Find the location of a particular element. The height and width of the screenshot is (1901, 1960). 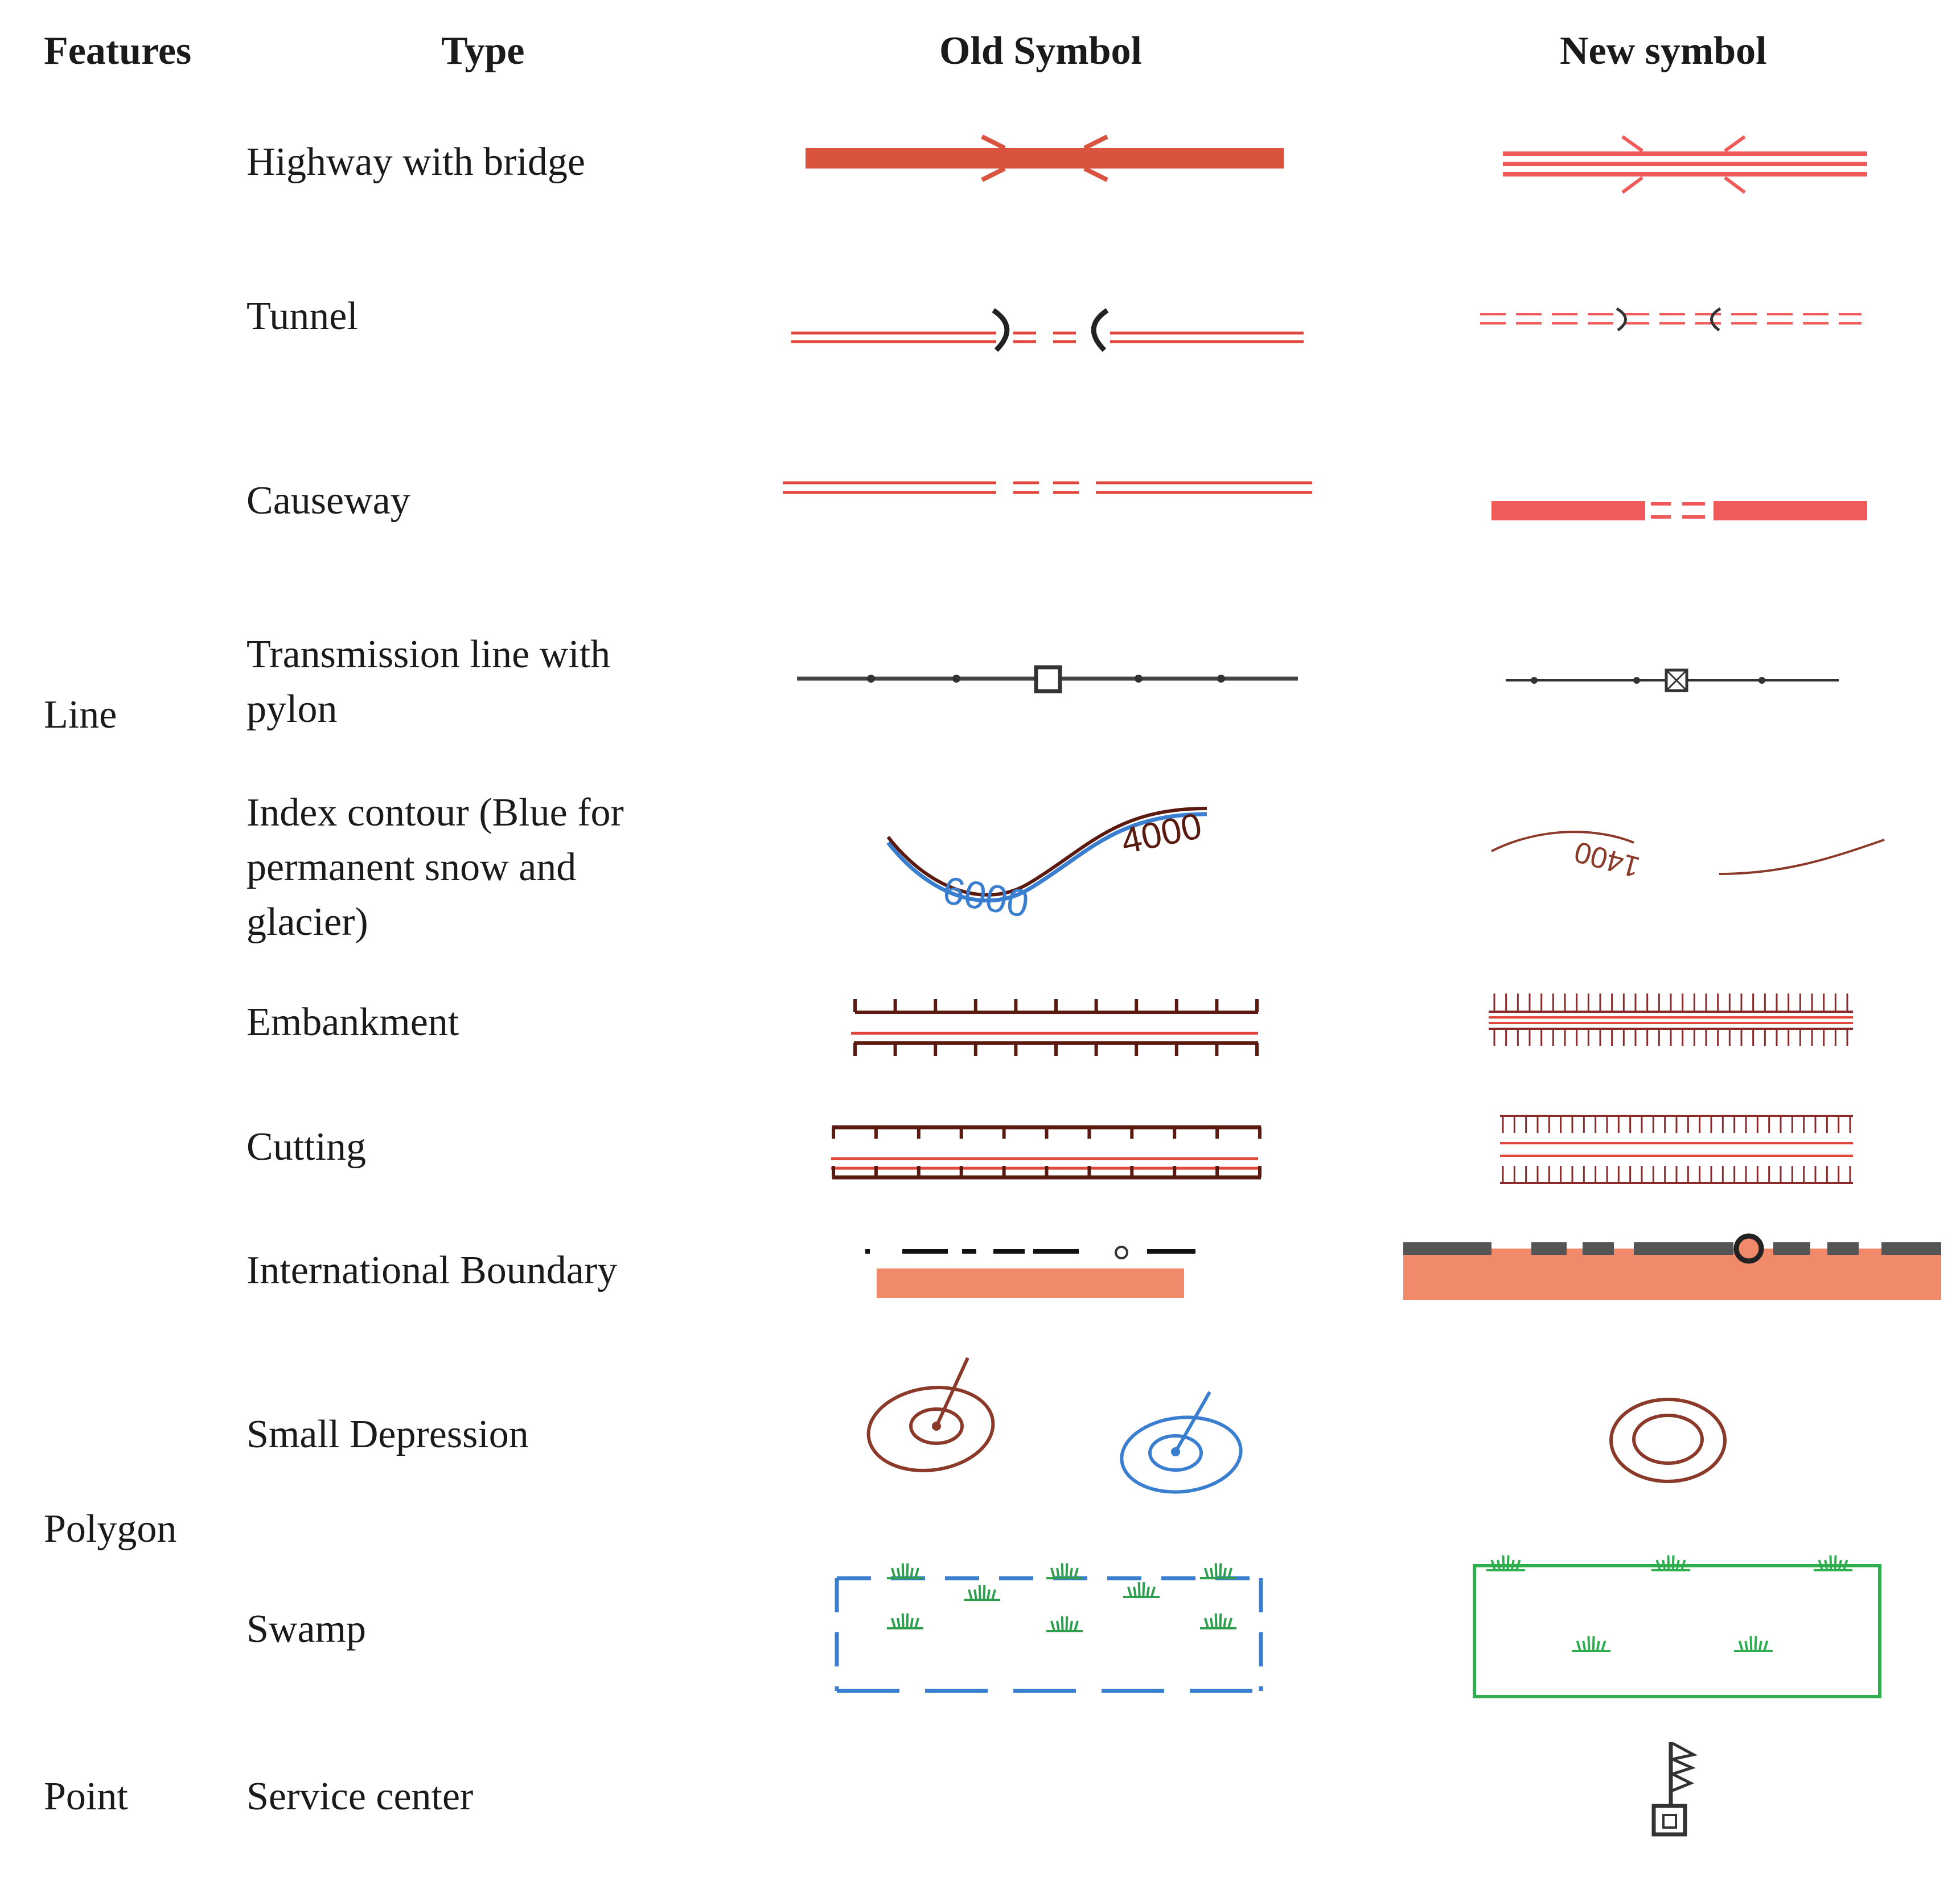

old-symbol-highway-bridge is located at coordinates (1045, 158).